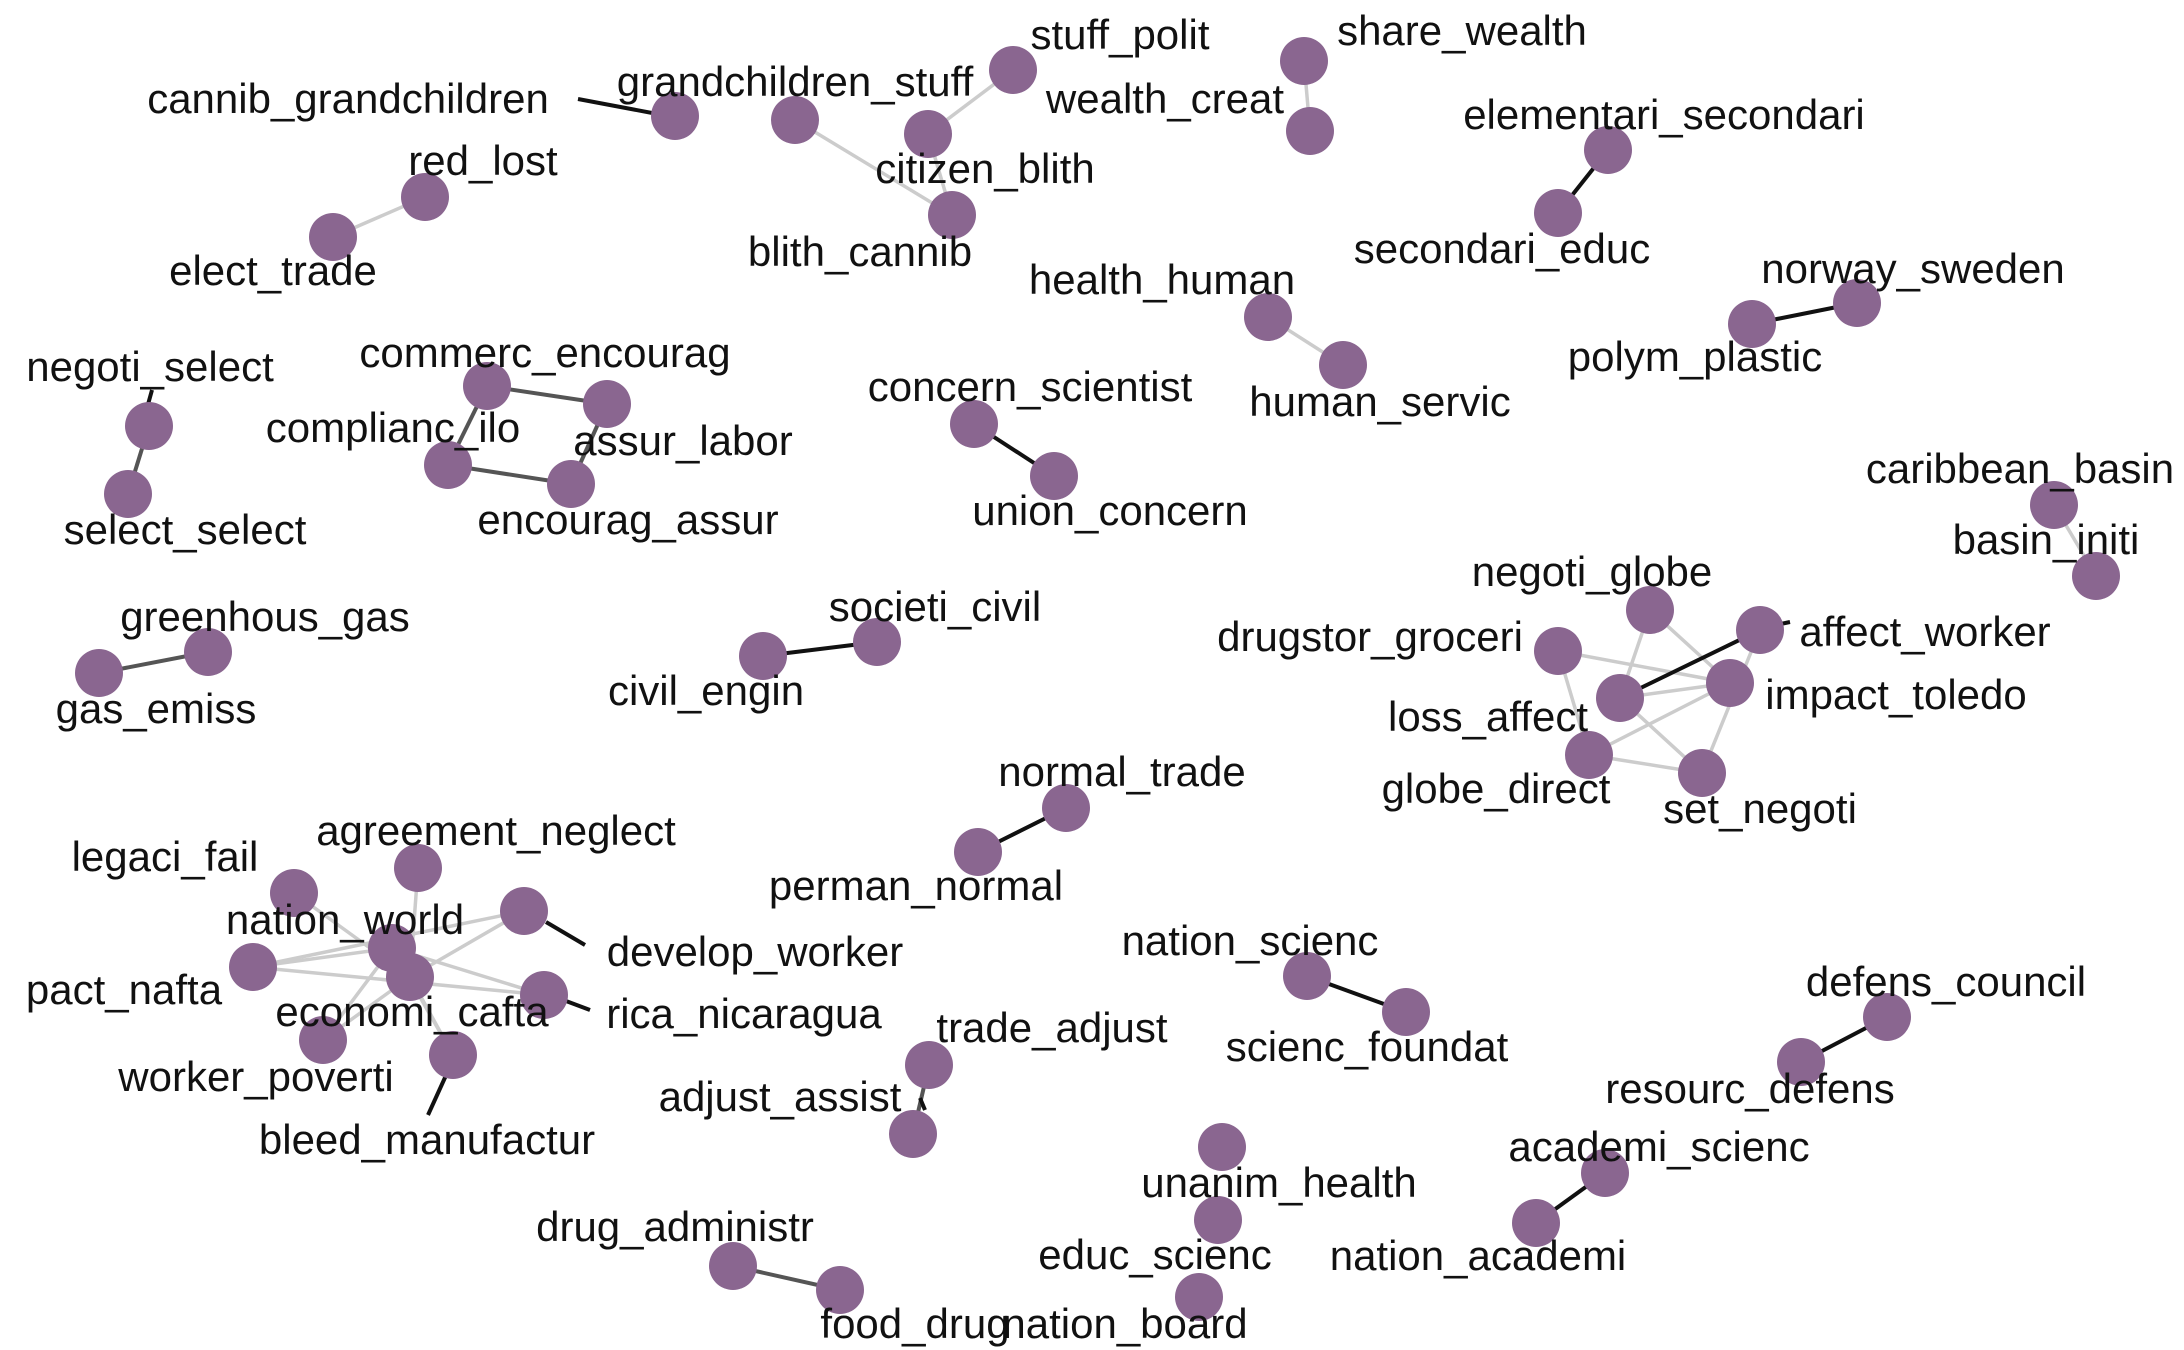  What do you see at coordinates (2020, 468) in the screenshot?
I see `label-caribbean_basin: caribbean_basin` at bounding box center [2020, 468].